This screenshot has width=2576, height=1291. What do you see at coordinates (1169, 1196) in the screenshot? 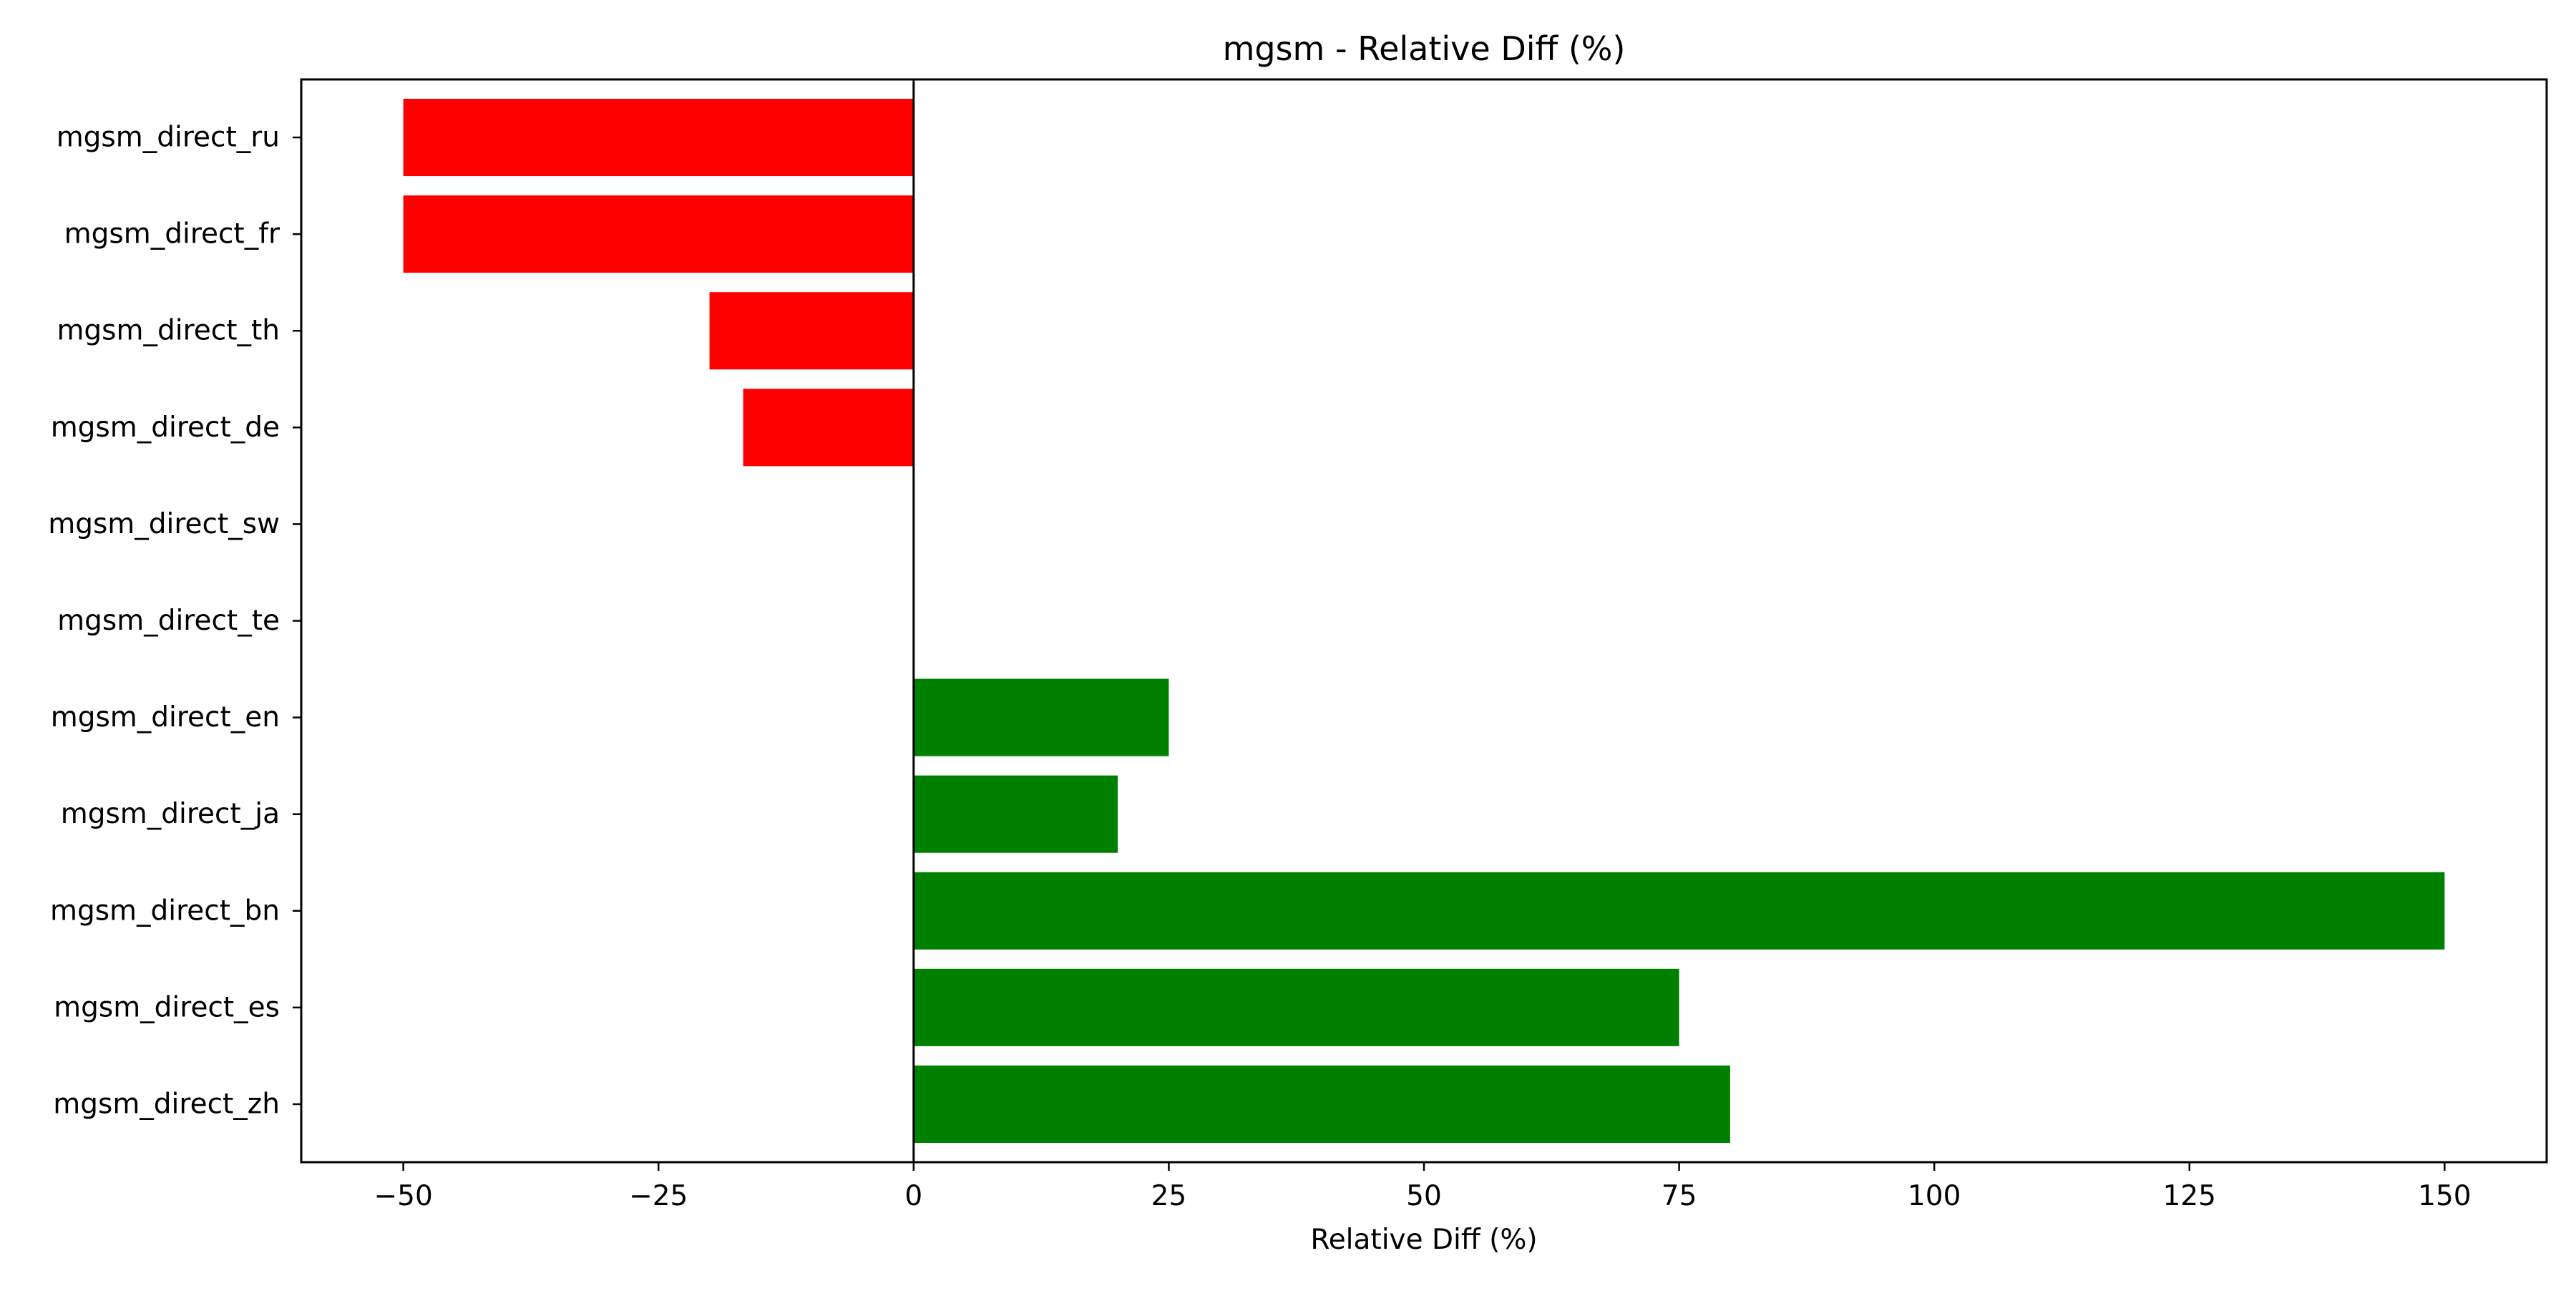
I see `x-tick-label: 25` at bounding box center [1169, 1196].